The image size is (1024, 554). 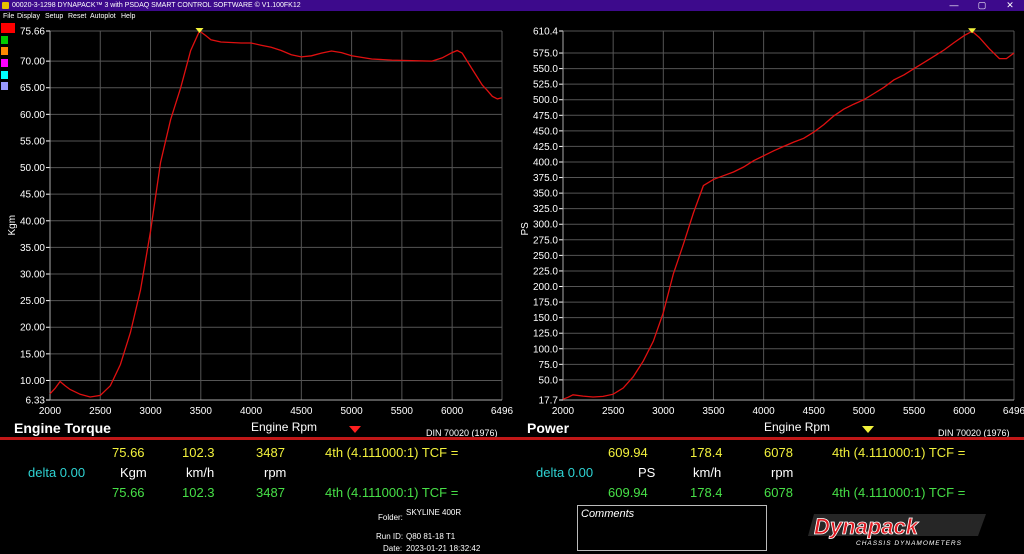 I want to click on power-xaxis-title: Engine Rpm, so click(x=797, y=427).